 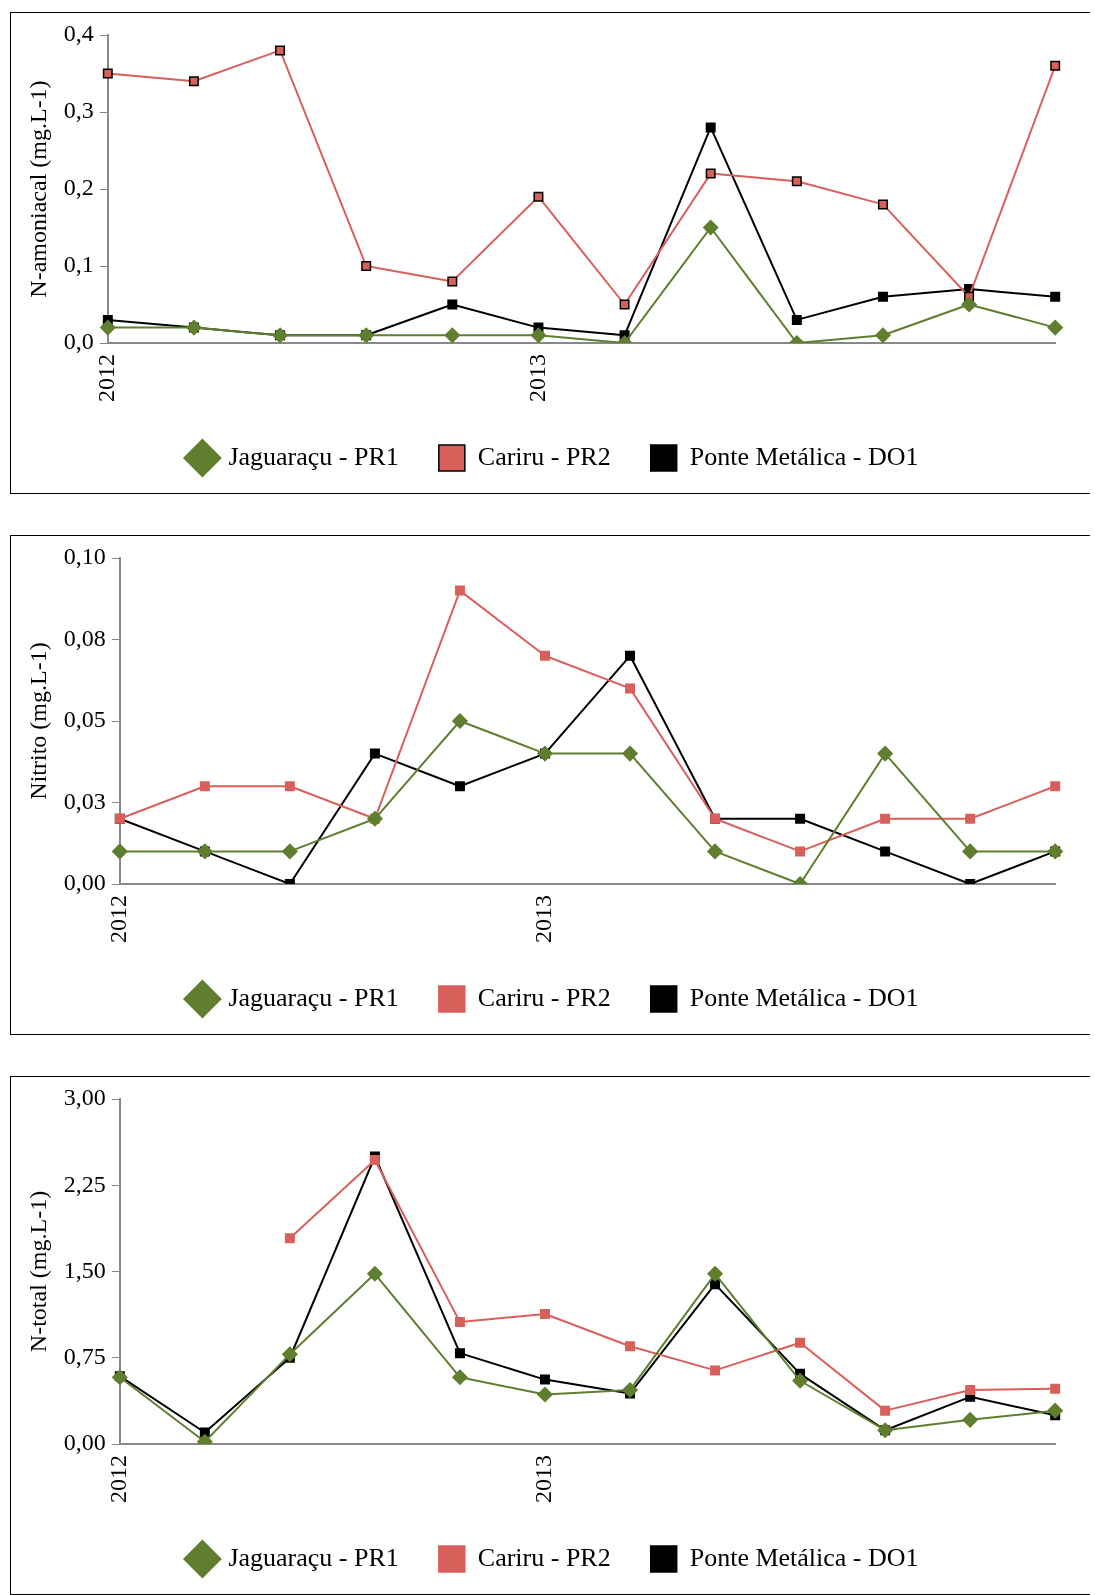 I want to click on y-tick-label: 3,00, so click(x=84, y=1097).